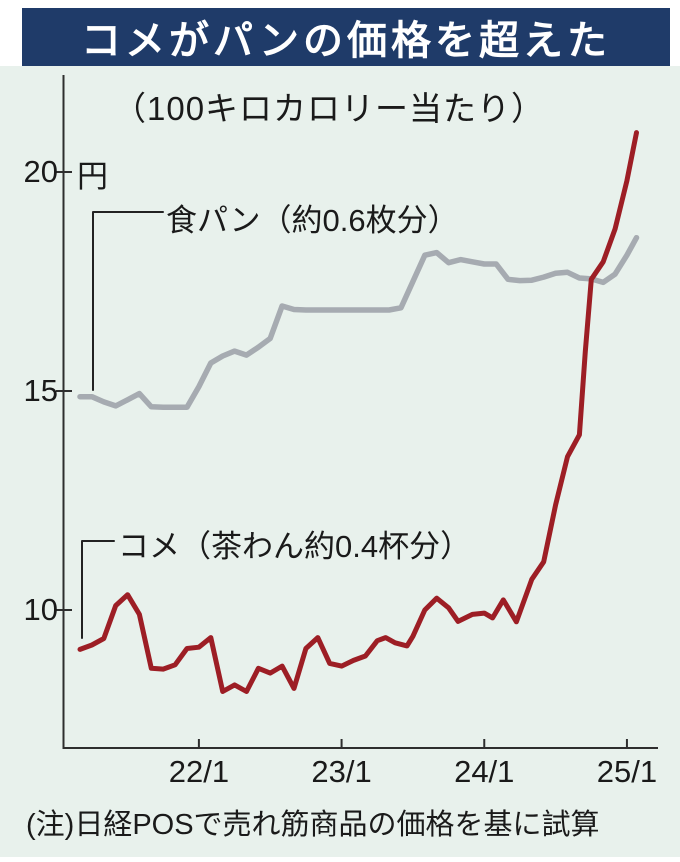 This screenshot has height=862, width=680. Describe the element at coordinates (341, 771) in the screenshot. I see `x-tick-label: 23/1` at that location.